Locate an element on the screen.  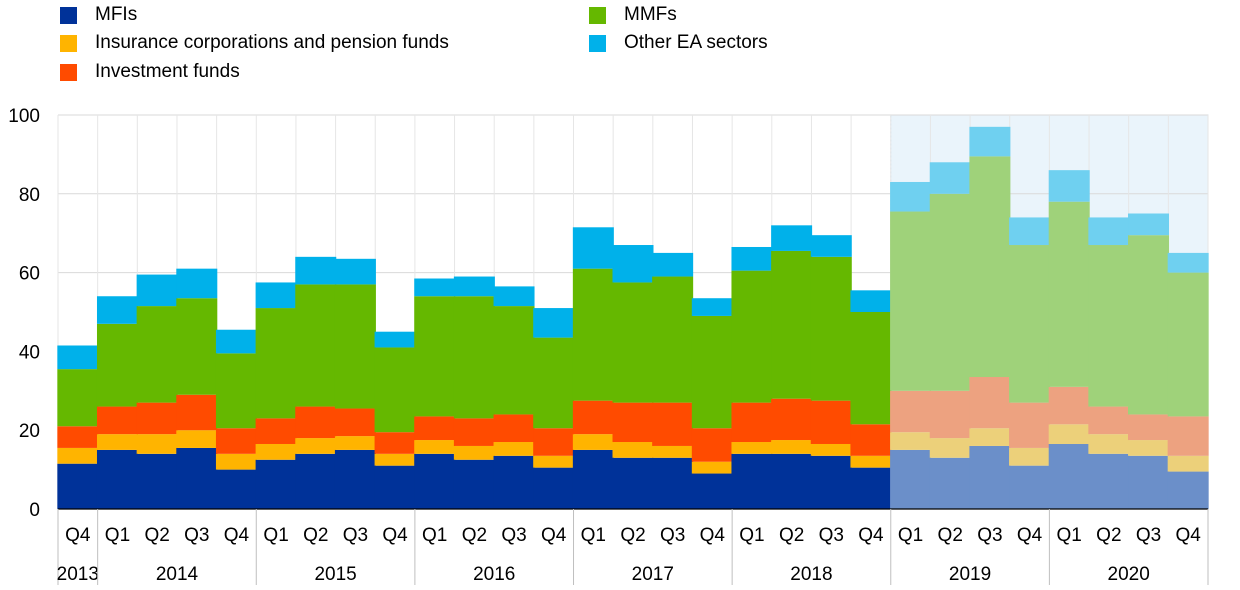
legend-item-investment-funds: Investment funds is located at coordinates (150, 72).